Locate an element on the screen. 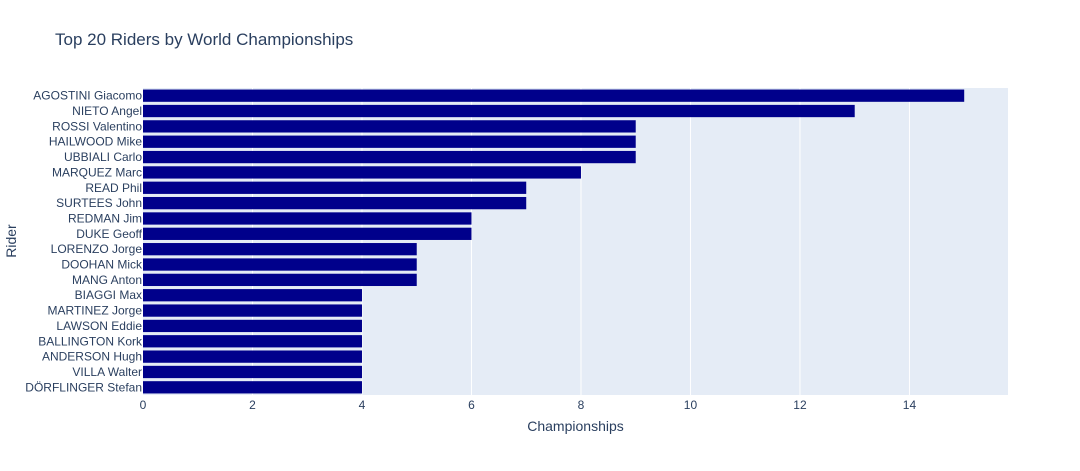 This screenshot has height=471, width=1080. y-tick-label: ROSSI Valentino is located at coordinates (97, 126).